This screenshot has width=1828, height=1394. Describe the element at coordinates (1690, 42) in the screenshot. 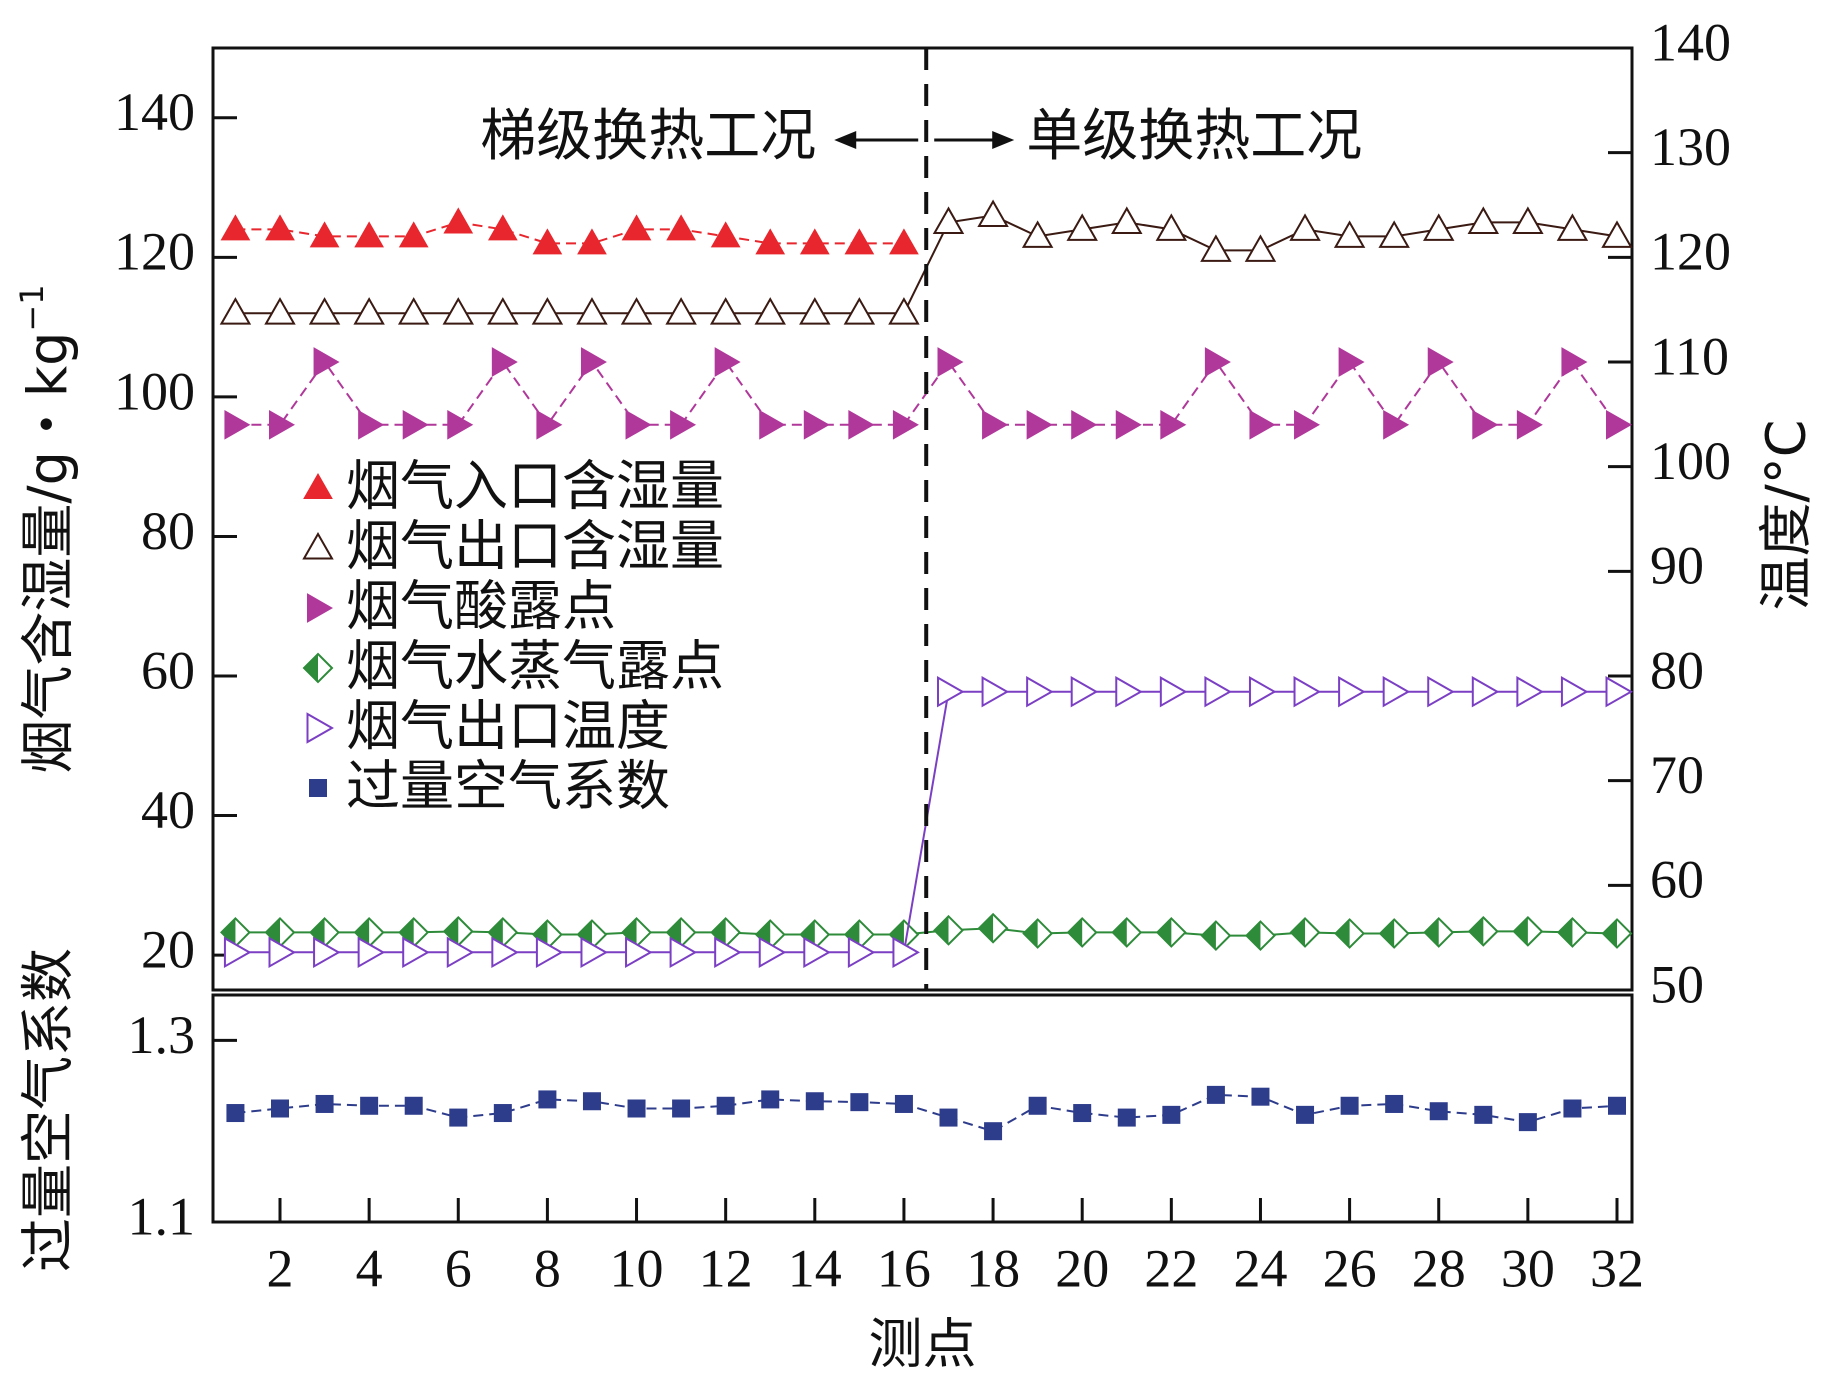

I see `right-y-tick-label: 140` at that location.